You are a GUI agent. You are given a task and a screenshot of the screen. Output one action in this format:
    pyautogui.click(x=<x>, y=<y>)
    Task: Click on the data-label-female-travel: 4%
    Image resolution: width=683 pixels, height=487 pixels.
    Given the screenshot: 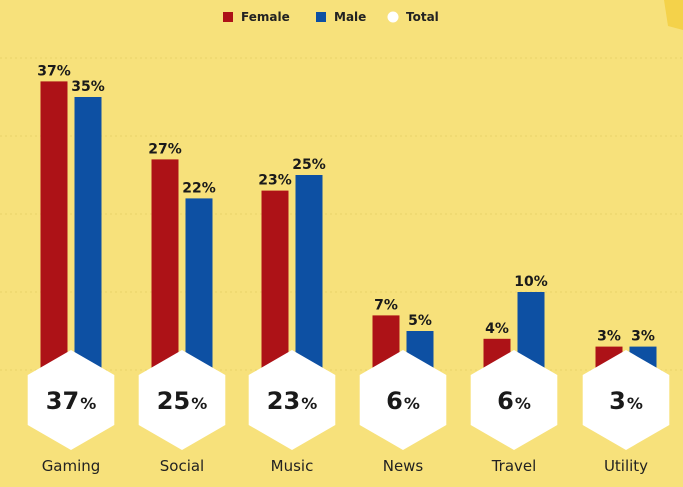 What is the action you would take?
    pyautogui.click(x=497, y=329)
    